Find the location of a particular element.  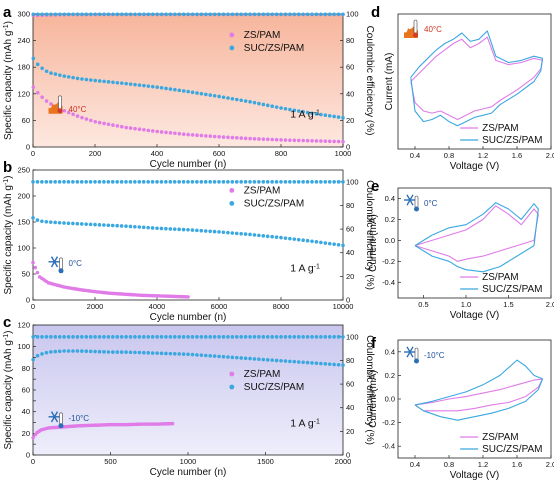

y-tick-label: 200 is located at coordinates (23, 196).